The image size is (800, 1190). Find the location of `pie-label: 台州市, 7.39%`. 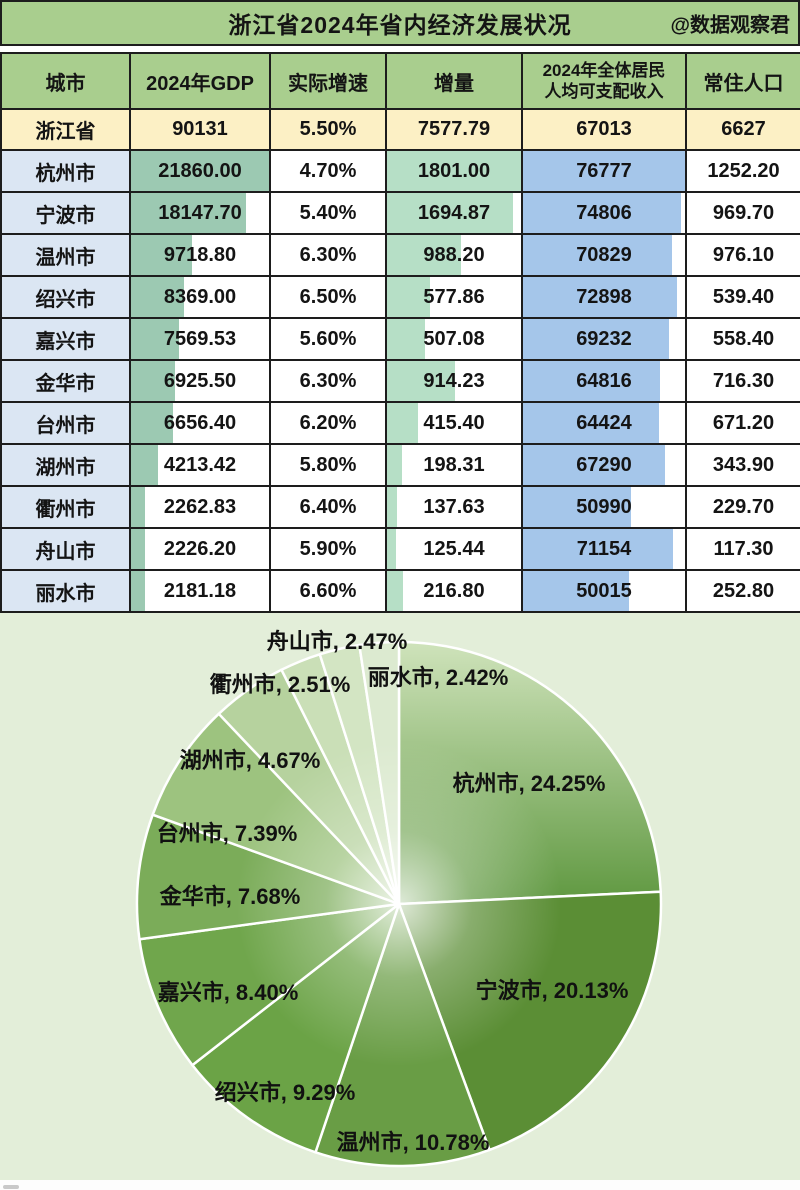

pie-label: 台州市, 7.39% is located at coordinates (227, 833).